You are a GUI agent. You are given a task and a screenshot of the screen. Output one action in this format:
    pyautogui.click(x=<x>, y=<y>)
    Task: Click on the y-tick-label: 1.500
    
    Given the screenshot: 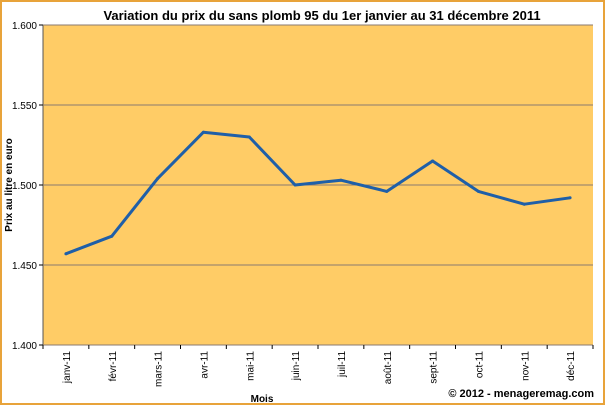 What is the action you would take?
    pyautogui.click(x=24, y=186)
    